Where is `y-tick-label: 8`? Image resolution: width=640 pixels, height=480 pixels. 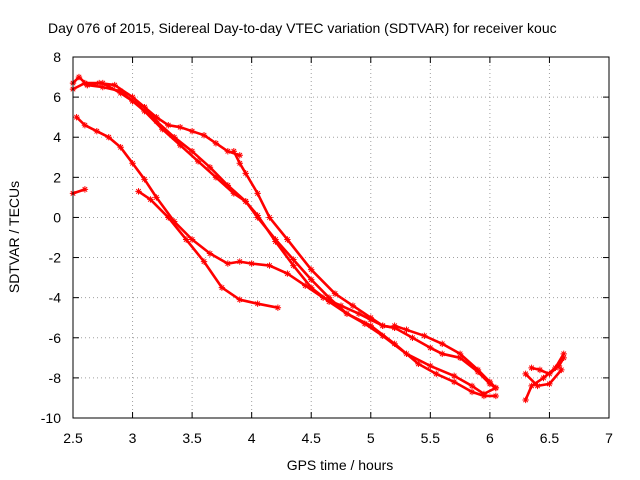 y-tick-label: 8 is located at coordinates (57, 57).